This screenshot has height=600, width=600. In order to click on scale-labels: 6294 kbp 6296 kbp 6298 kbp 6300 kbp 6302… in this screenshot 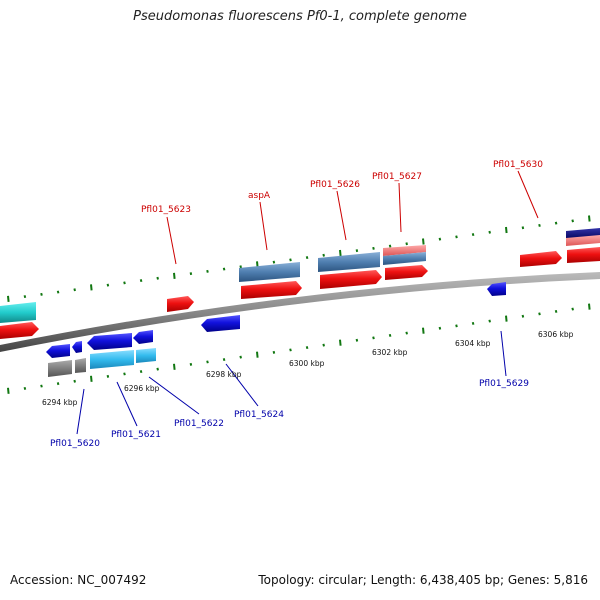, I will do `click(308, 368)`.